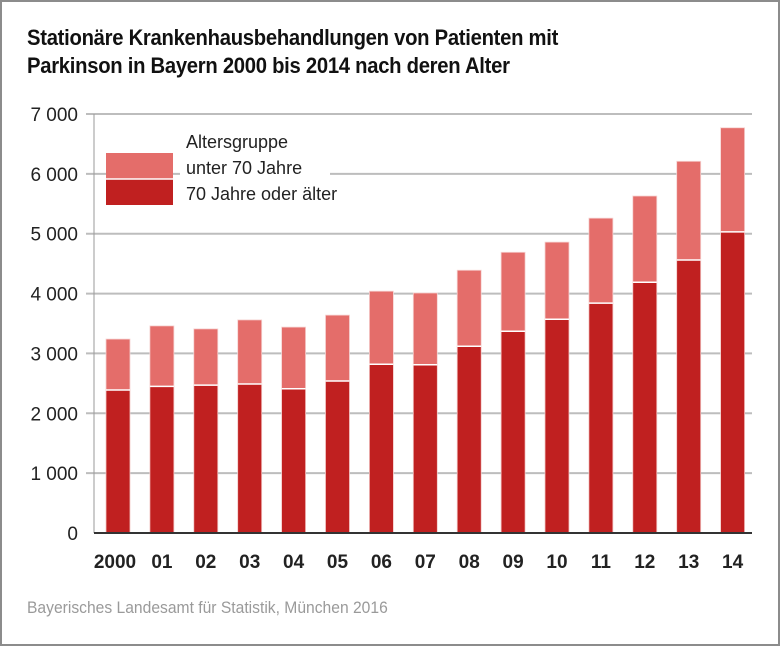 The width and height of the screenshot is (780, 646). What do you see at coordinates (513, 562) in the screenshot?
I see `x-tick-label: 09` at bounding box center [513, 562].